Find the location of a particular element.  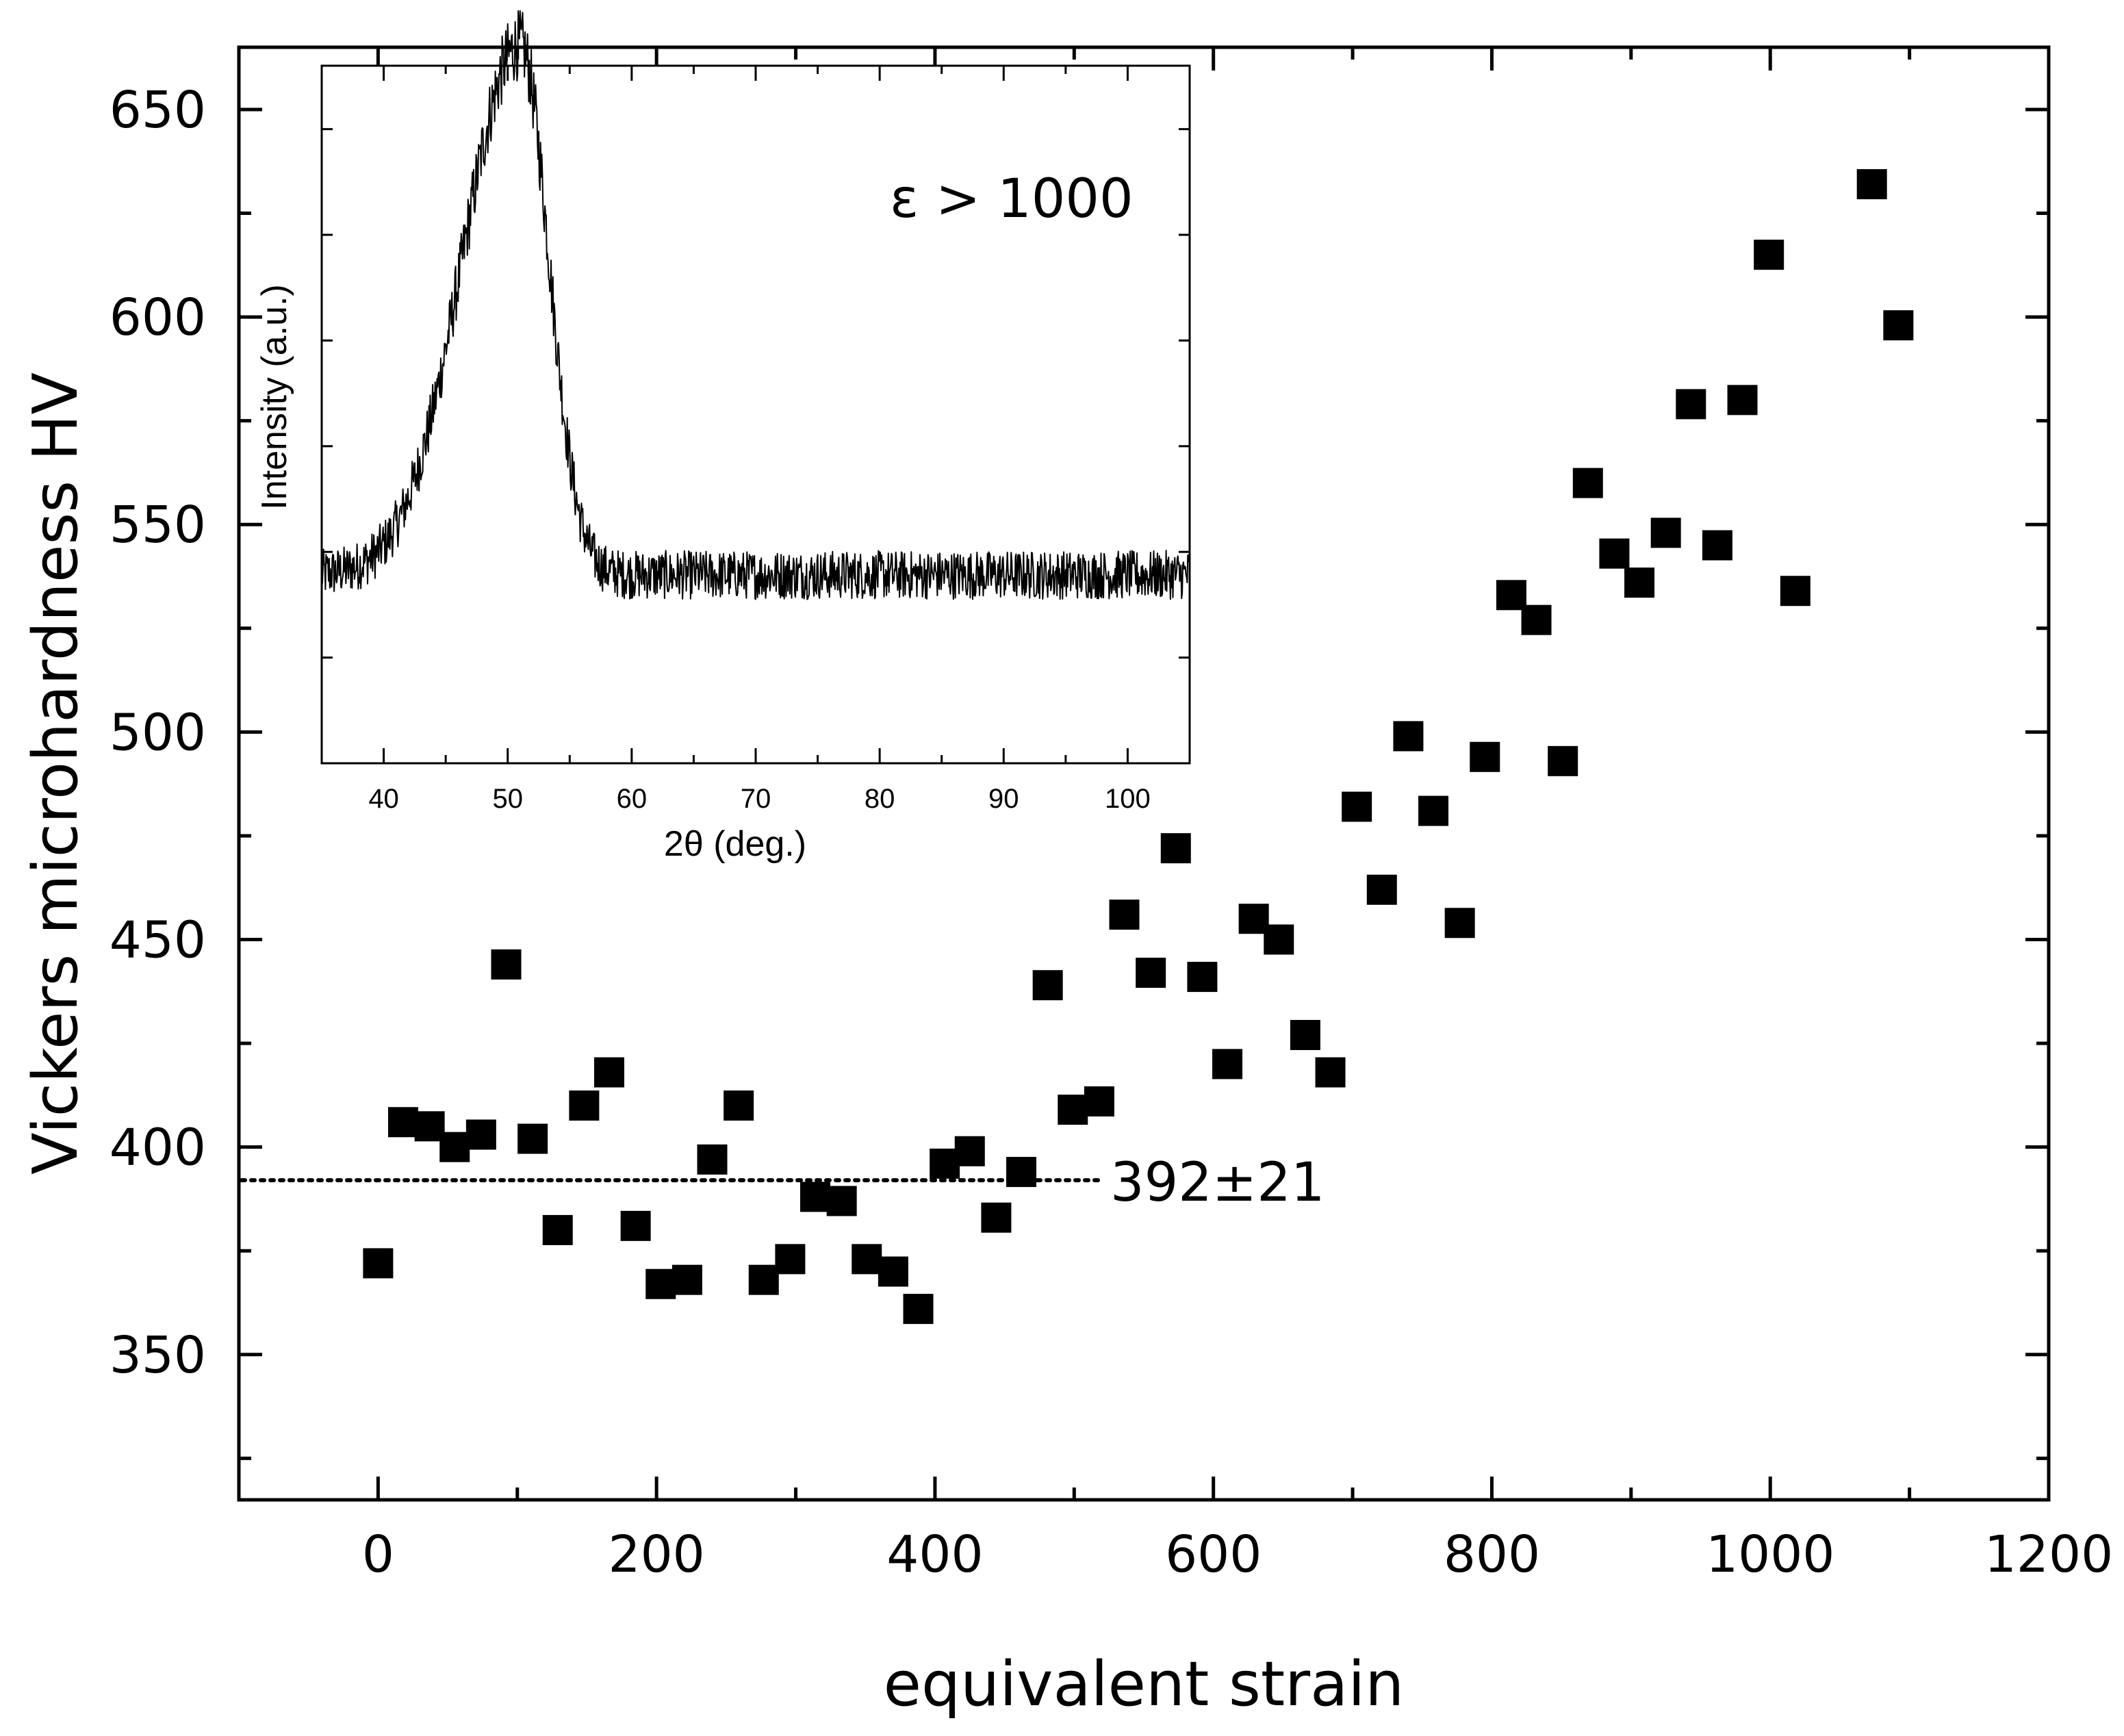

inset-tick-labels: 40 50 60 70 80 90 100 is located at coordinates (759, 799).